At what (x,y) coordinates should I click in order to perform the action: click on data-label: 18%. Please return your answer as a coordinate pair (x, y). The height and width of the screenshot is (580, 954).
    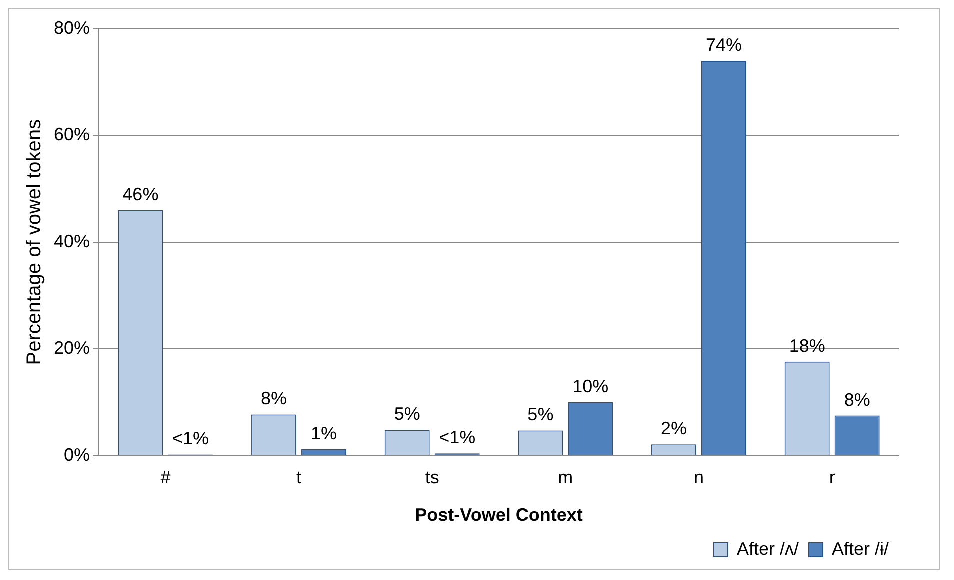
    Looking at the image, I should click on (807, 346).